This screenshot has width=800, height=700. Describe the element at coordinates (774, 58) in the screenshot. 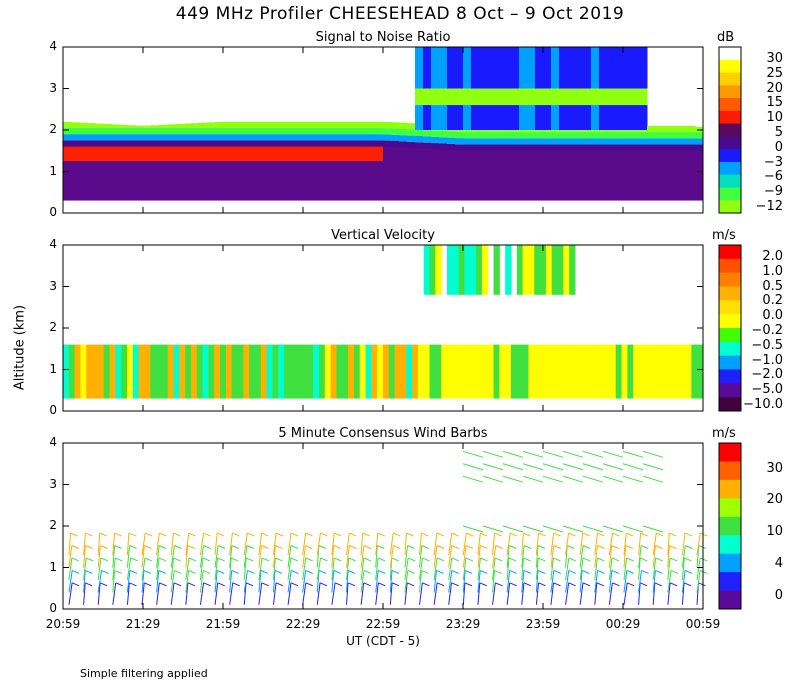

I see `colorbar-tick-label: 30` at that location.